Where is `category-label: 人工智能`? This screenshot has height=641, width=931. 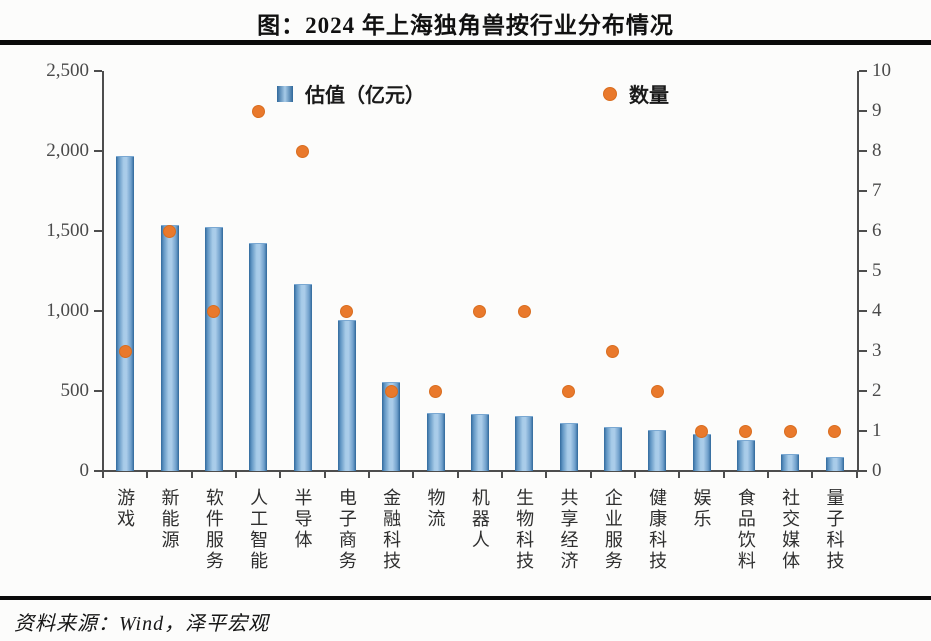
category-label: 人工智能 is located at coordinates (258, 530).